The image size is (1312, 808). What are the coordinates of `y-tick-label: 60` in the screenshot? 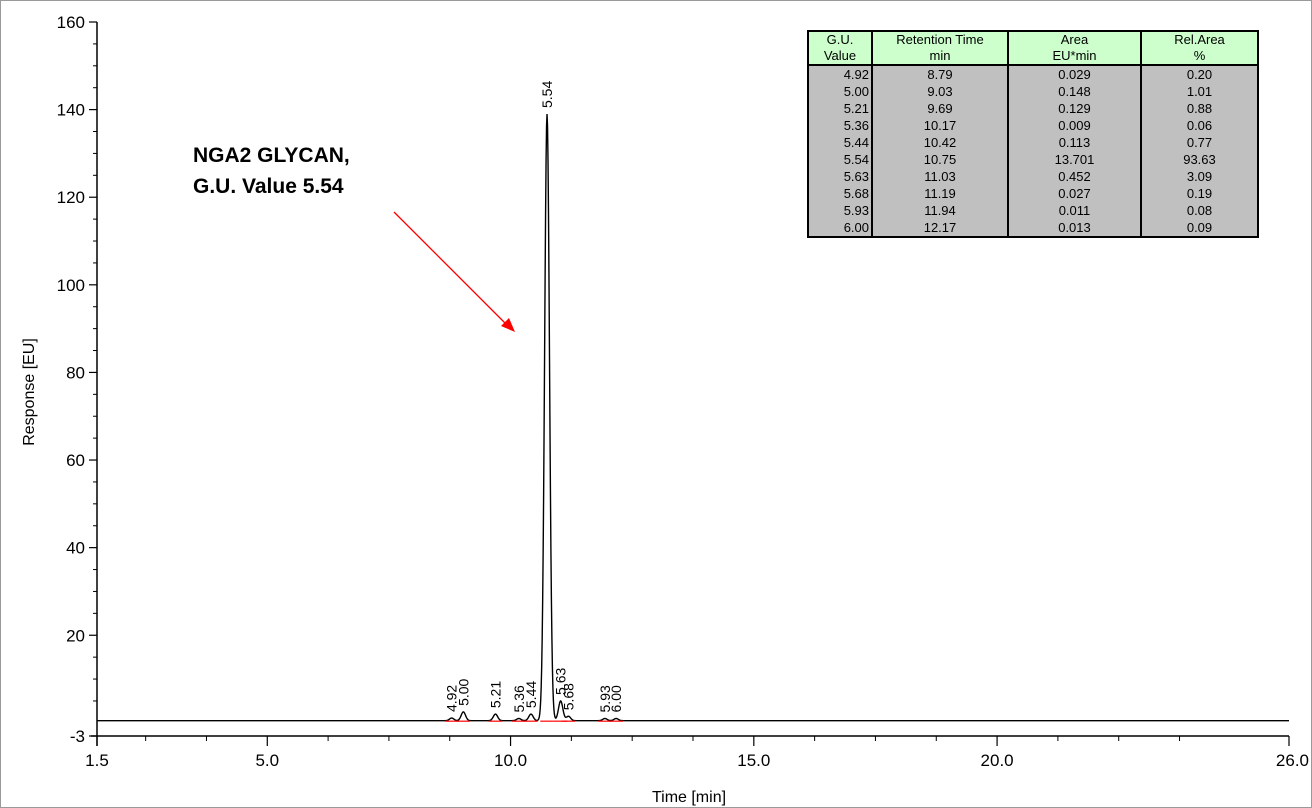 It's located at (75, 460).